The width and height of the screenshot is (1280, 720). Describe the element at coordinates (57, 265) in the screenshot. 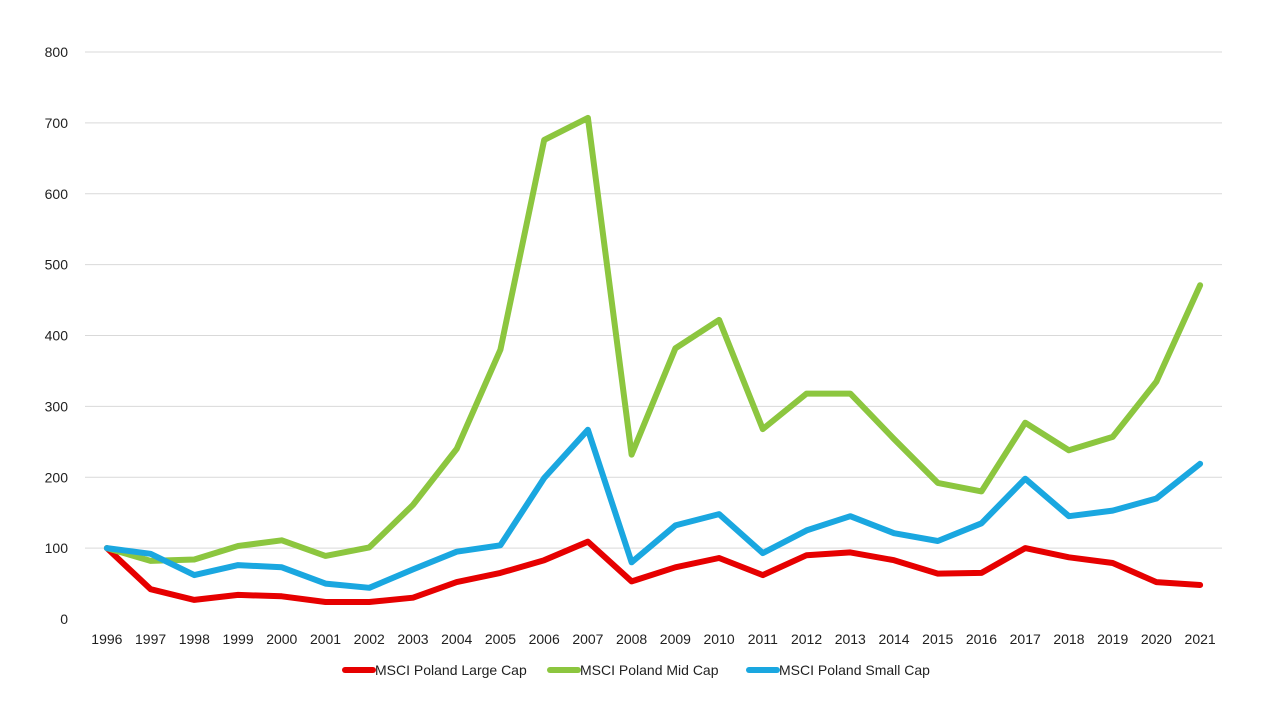

I see `y-tick-label: 500` at that location.